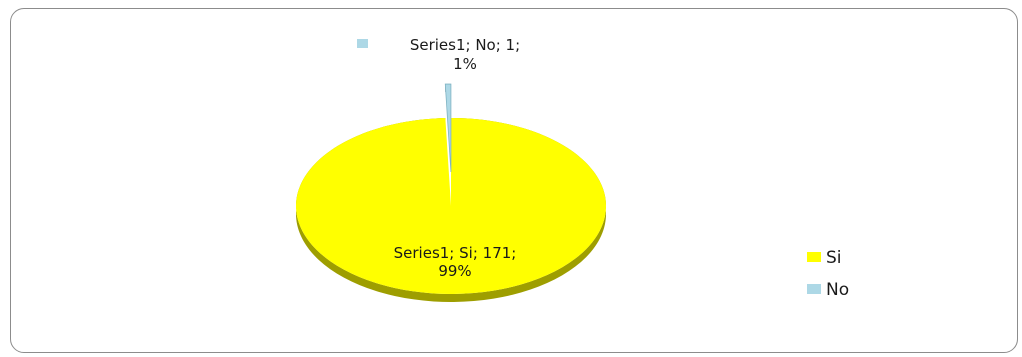 The image size is (1022, 357). Describe the element at coordinates (814, 289) in the screenshot. I see `legend-swatch-no` at that location.